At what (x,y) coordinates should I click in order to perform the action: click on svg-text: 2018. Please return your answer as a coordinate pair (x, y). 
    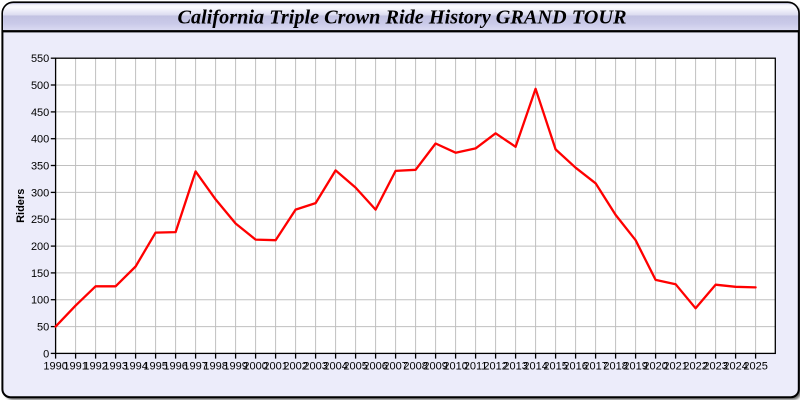
    Looking at the image, I should click on (615, 367).